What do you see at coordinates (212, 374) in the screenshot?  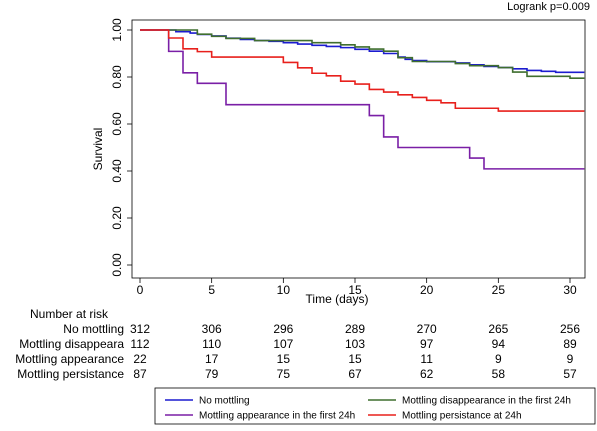 I see `risk-cell: 79` at bounding box center [212, 374].